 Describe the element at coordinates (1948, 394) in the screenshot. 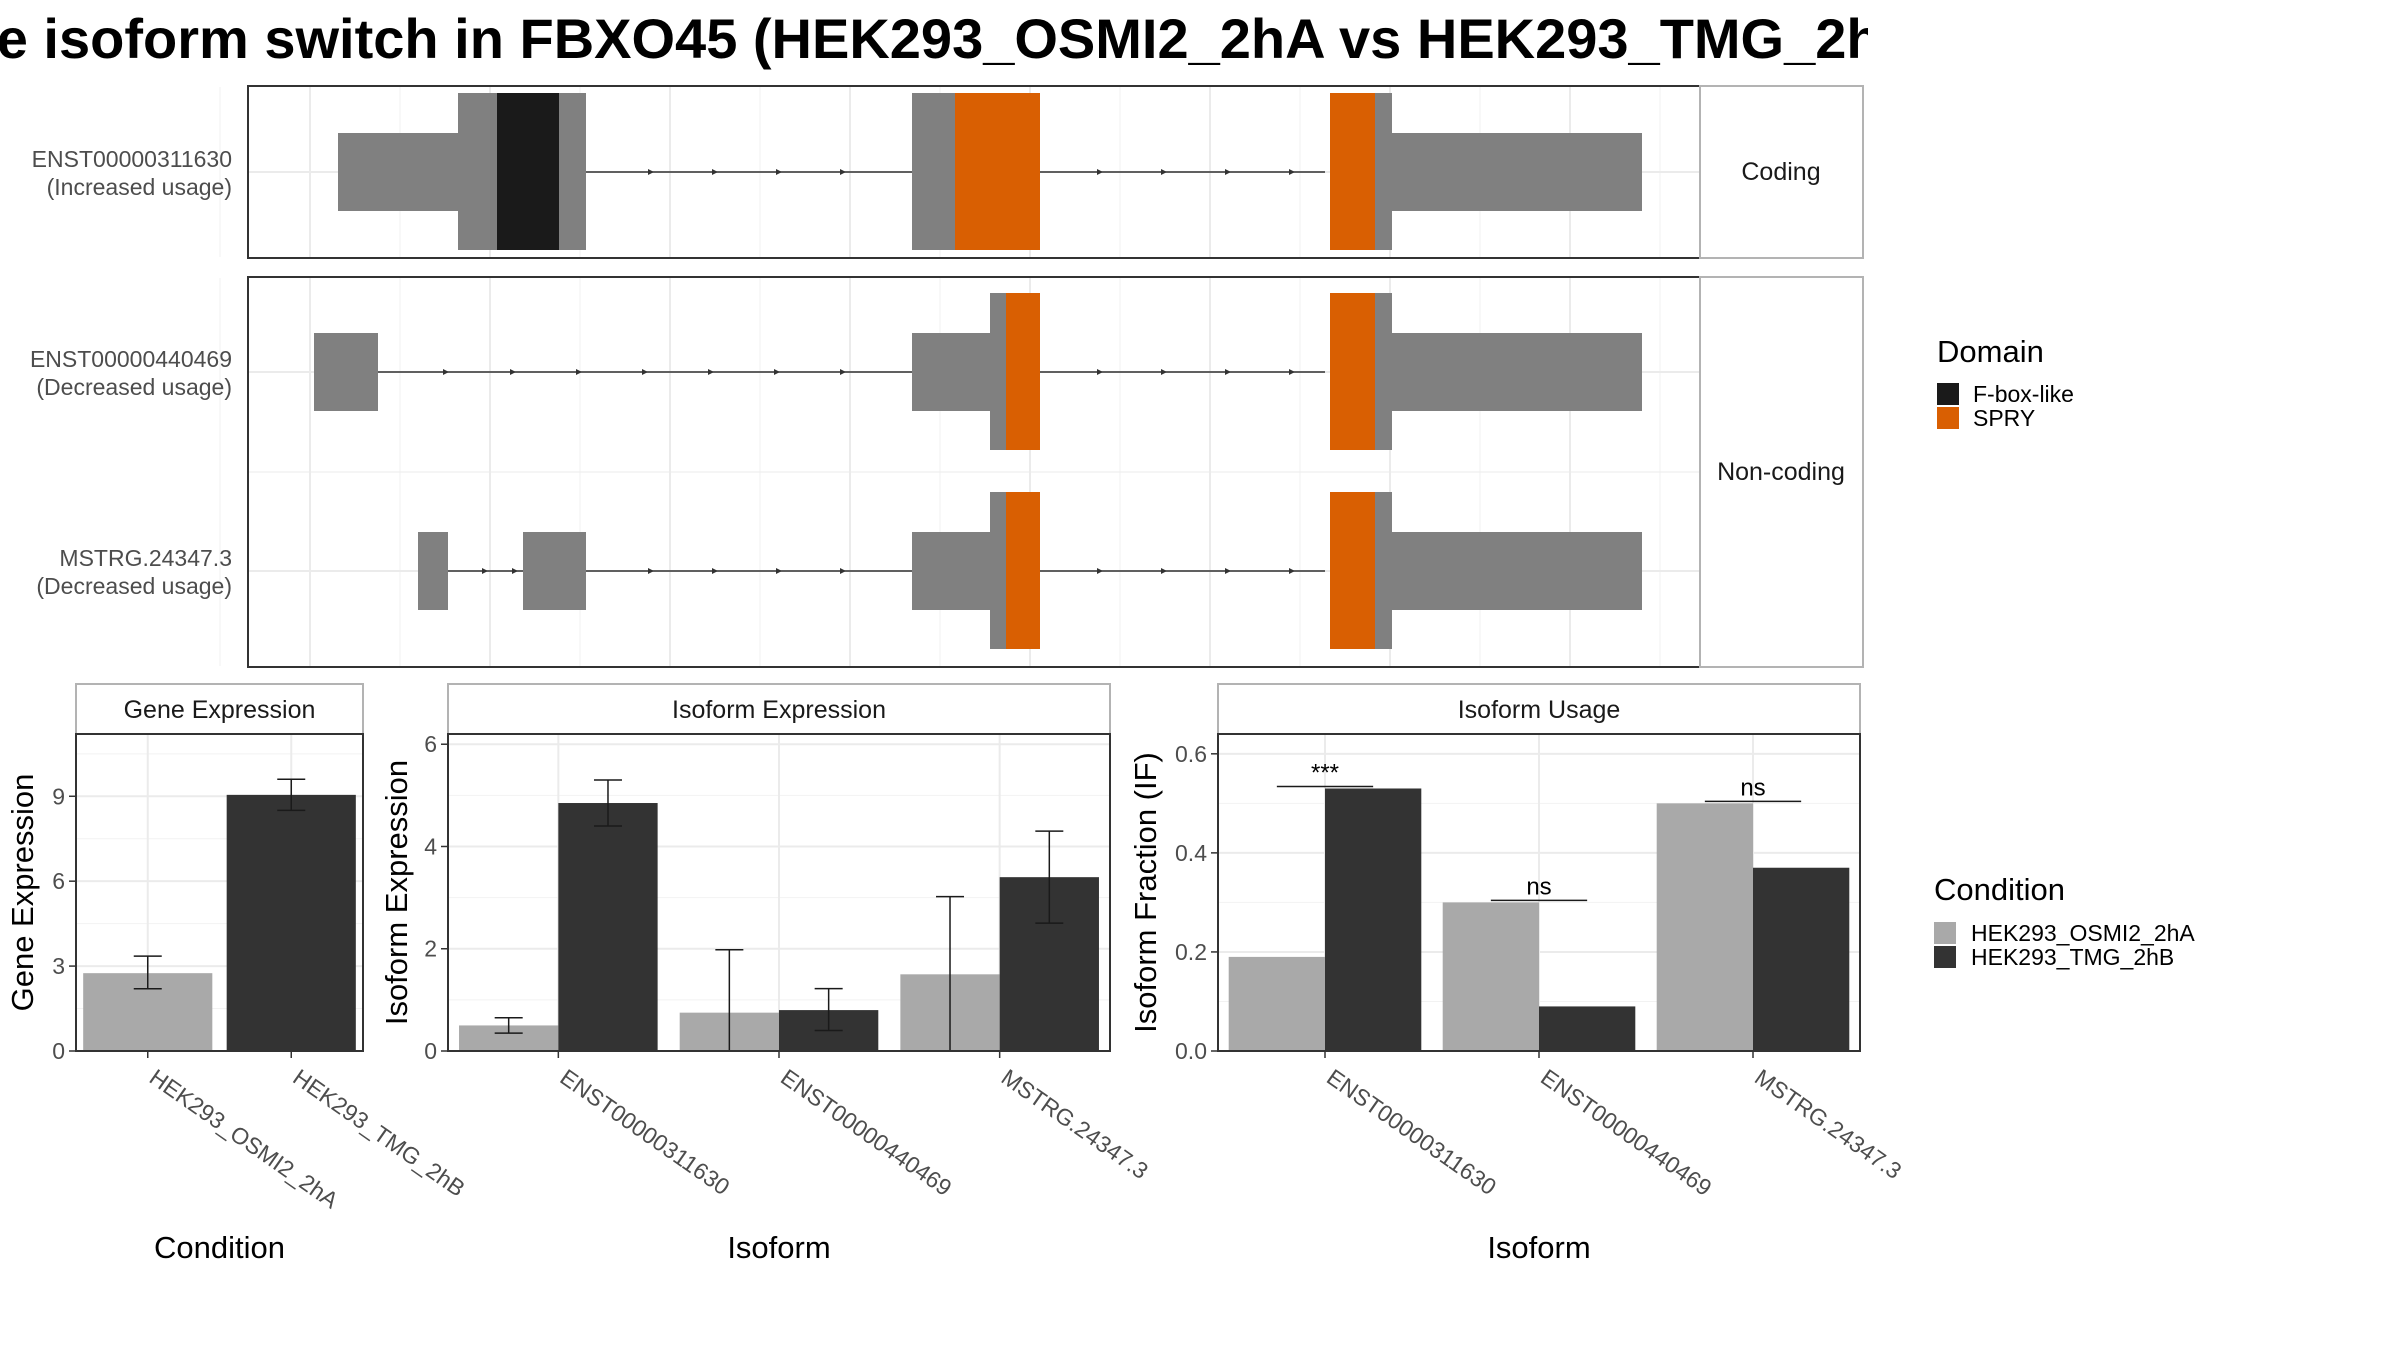

I see `legend-swatch-fbox-like` at that location.